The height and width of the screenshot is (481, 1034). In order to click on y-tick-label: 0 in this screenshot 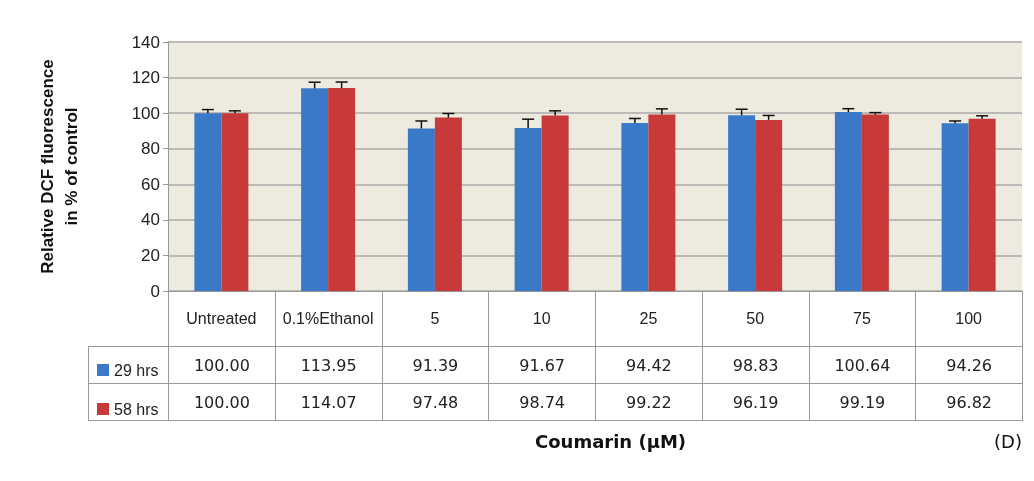, I will do `click(155, 291)`.